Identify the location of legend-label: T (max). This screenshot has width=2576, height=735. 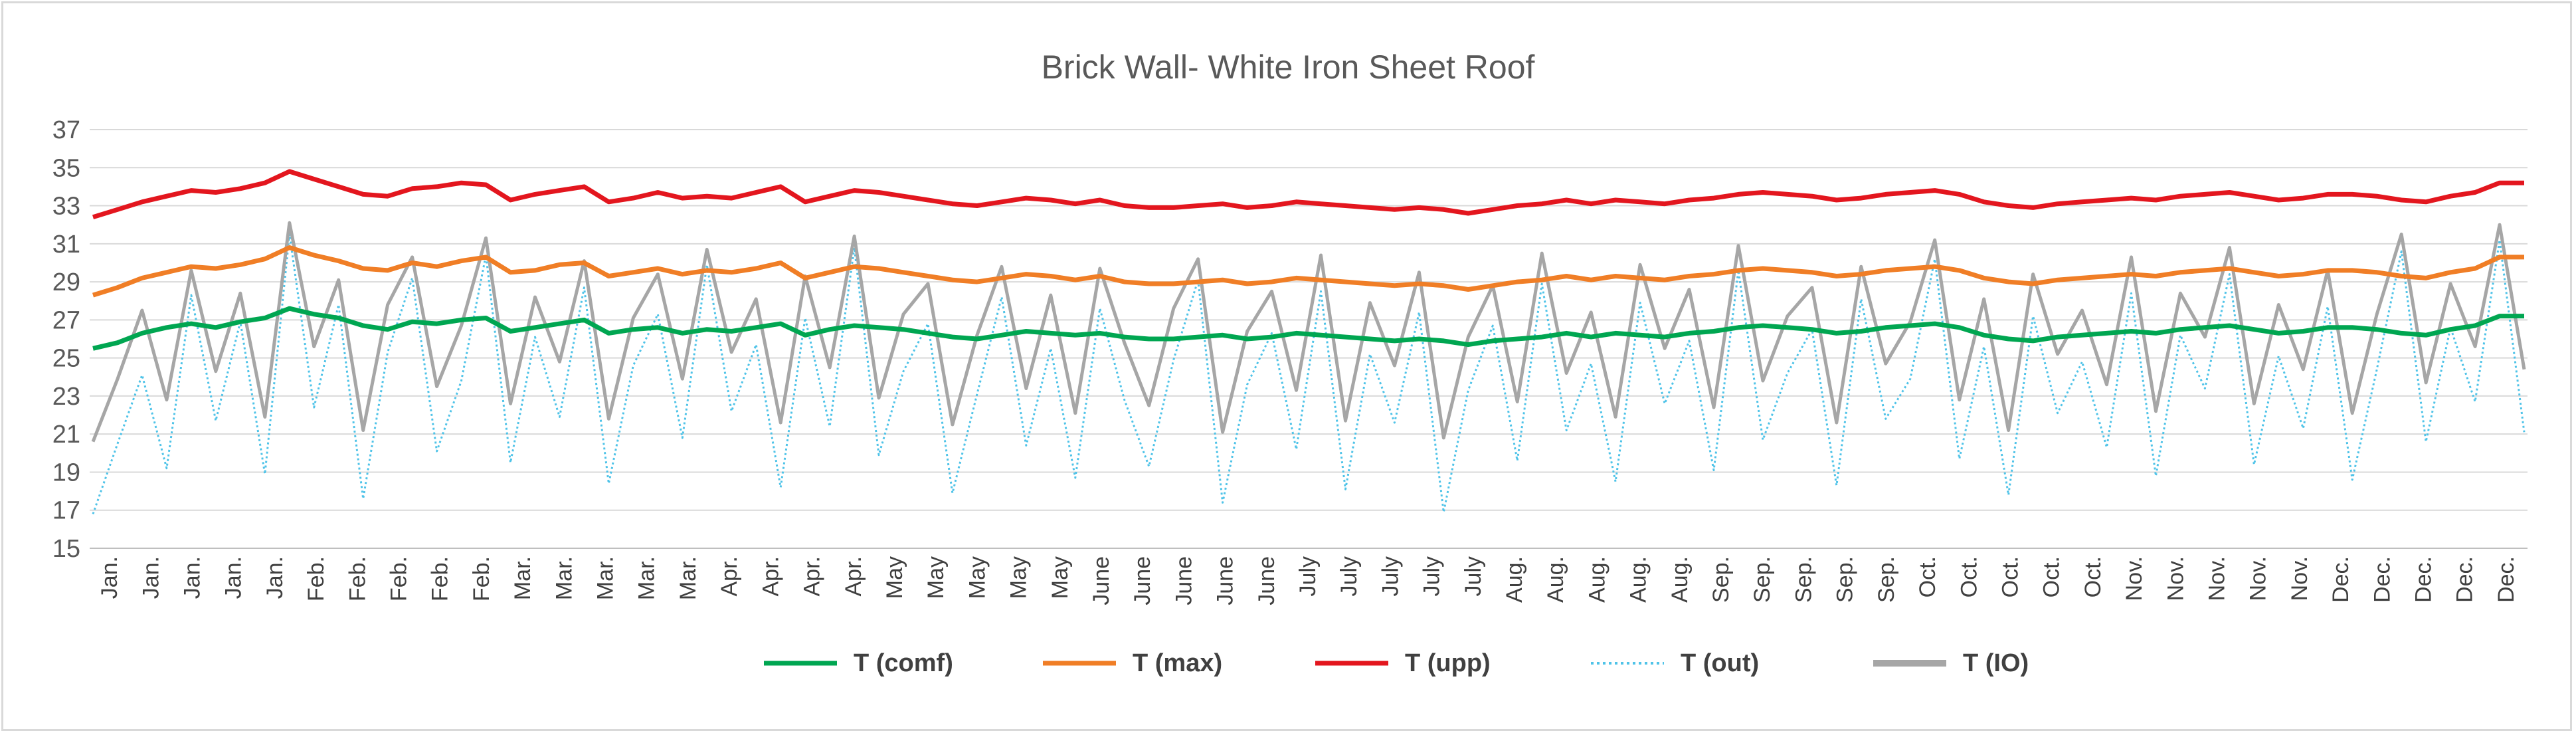
(1177, 663).